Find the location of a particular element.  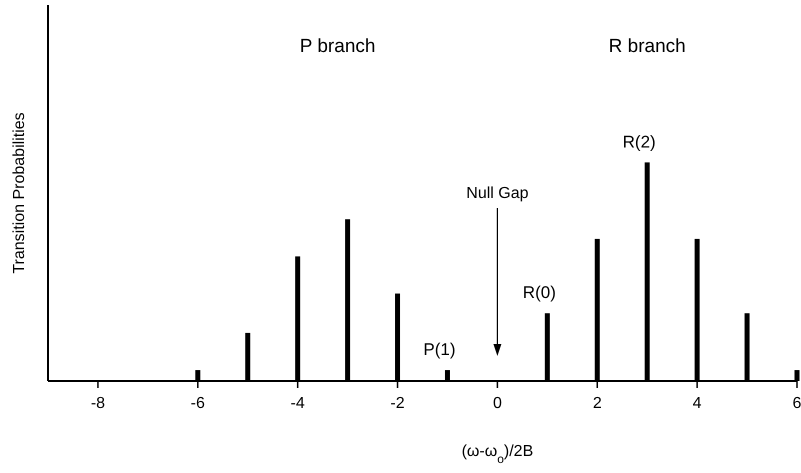

x-tick-label: -8 is located at coordinates (98, 403).